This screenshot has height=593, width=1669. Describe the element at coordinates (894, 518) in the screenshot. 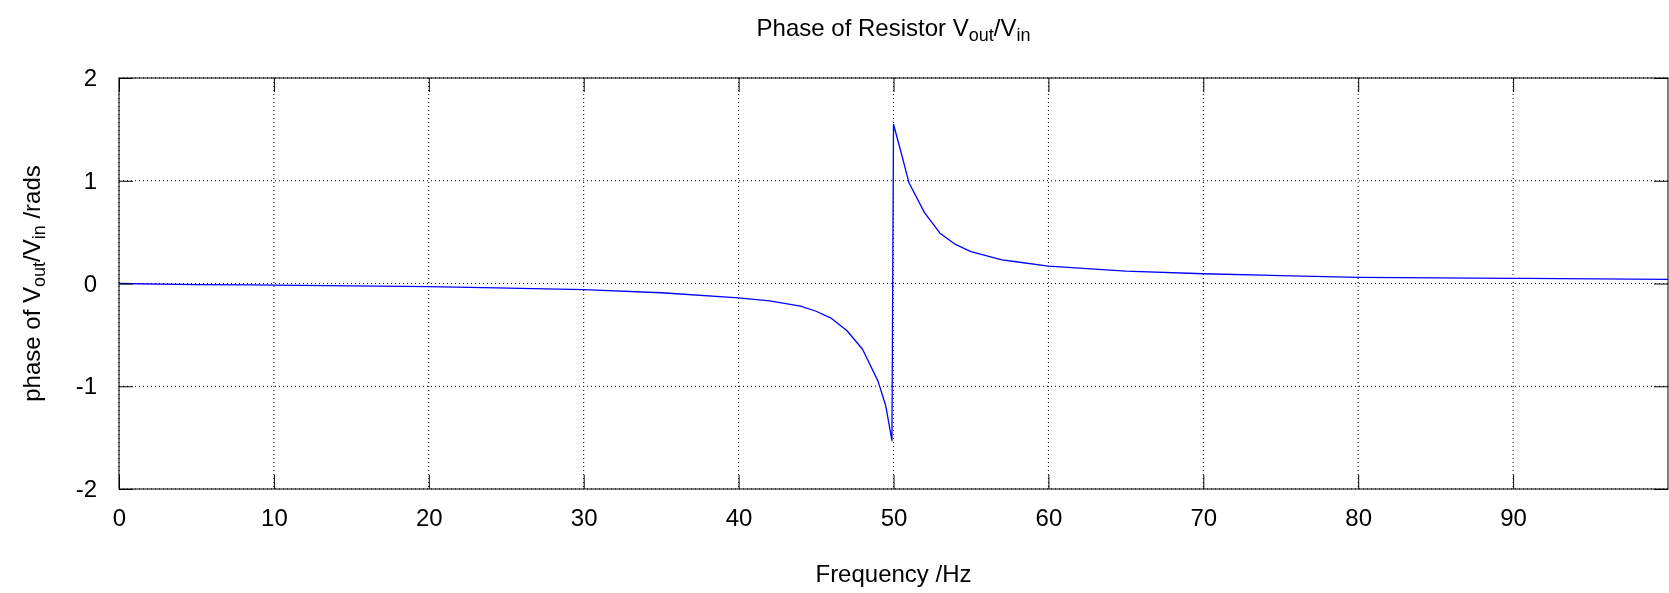

I see `x-tick-label: 50` at that location.